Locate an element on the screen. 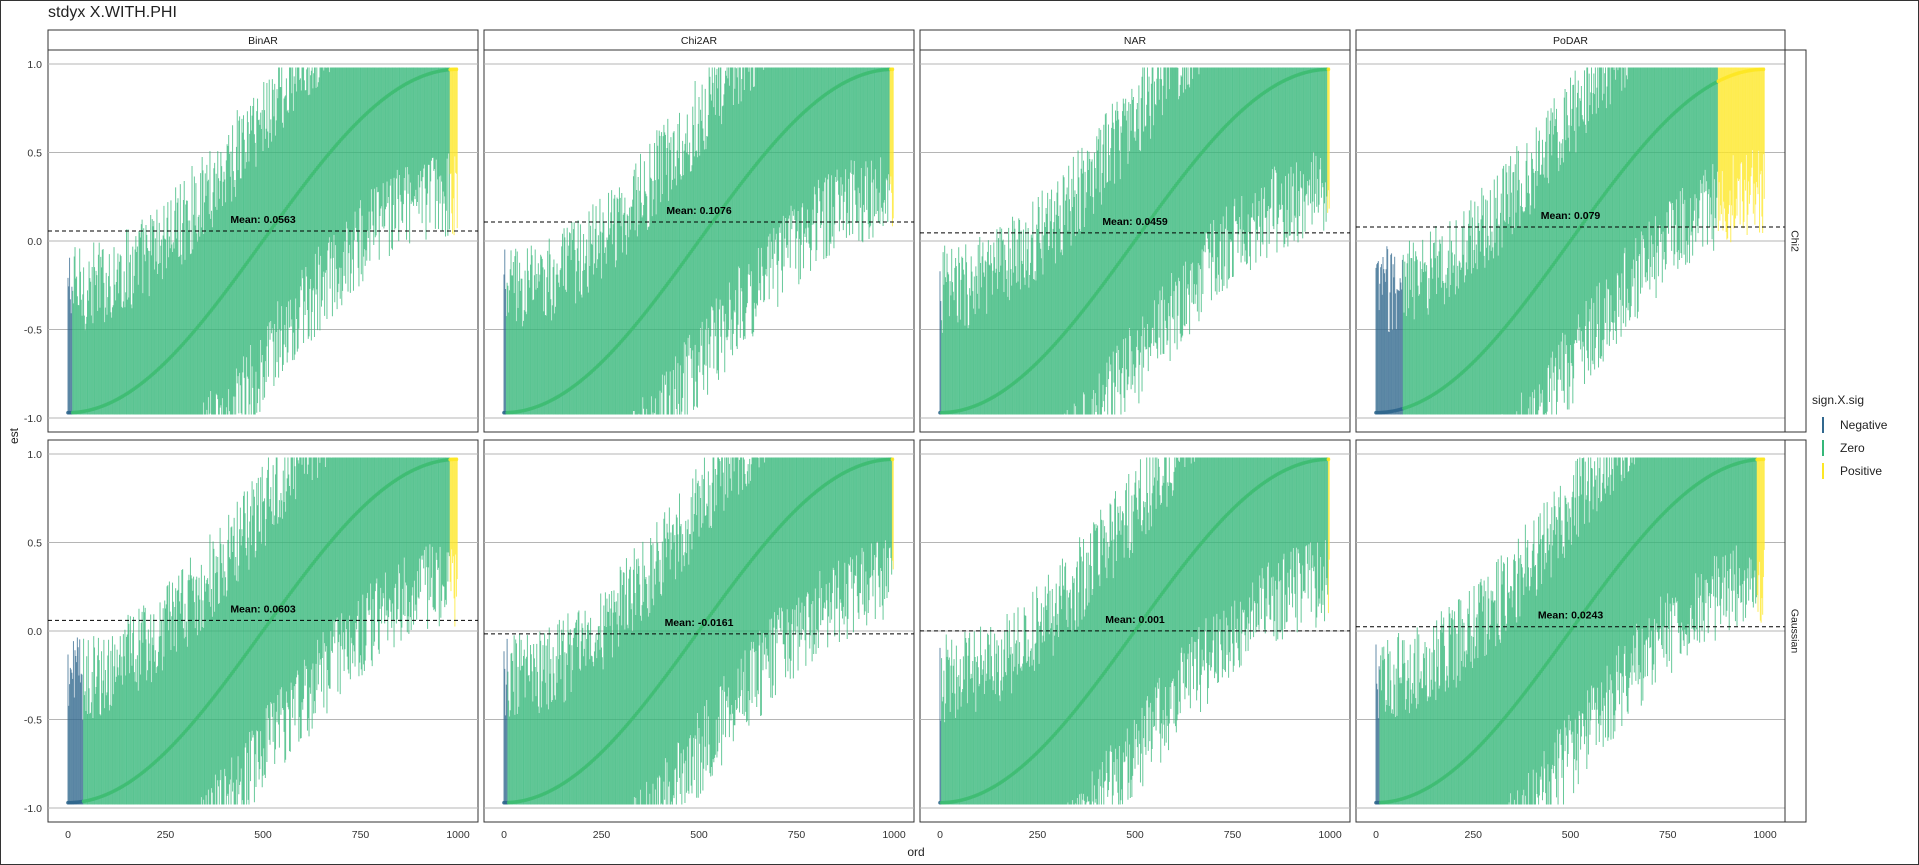 The height and width of the screenshot is (865, 1919). panel-chi2ar-chi2: Chi2AR Mean: 0.1076 is located at coordinates (699, 231).